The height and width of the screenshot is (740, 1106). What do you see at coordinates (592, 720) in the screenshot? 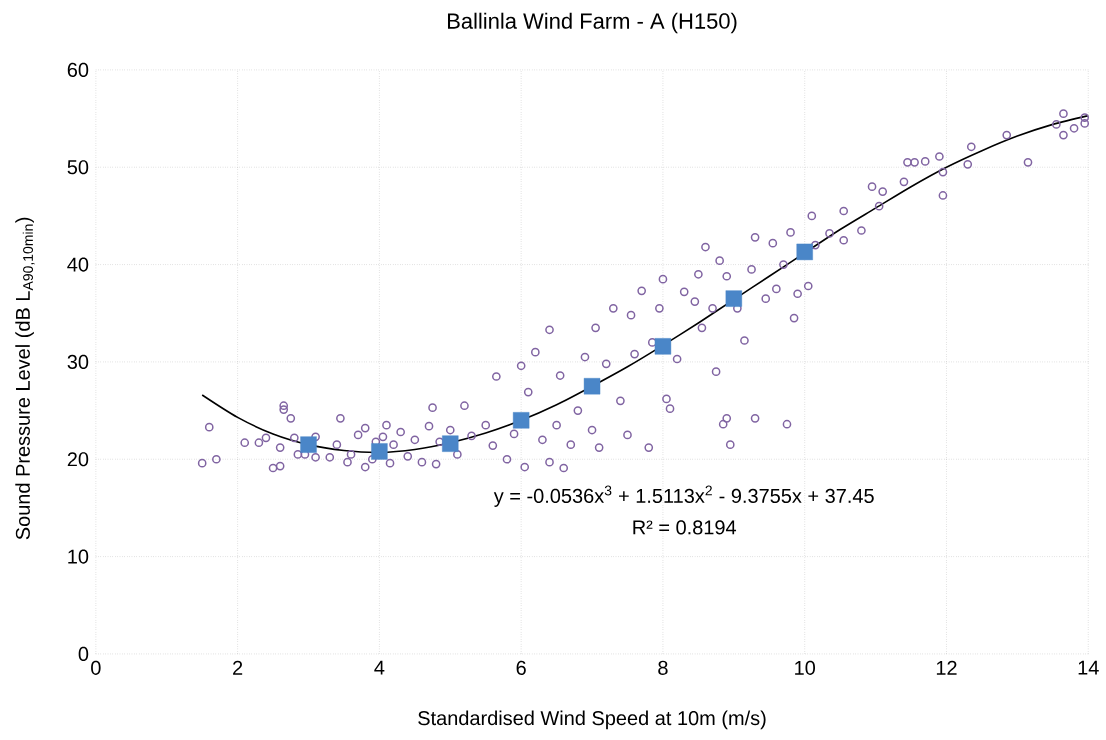
I see `x-axis-title: Standardised Wind Speed at 10m (m/s)` at bounding box center [592, 720].